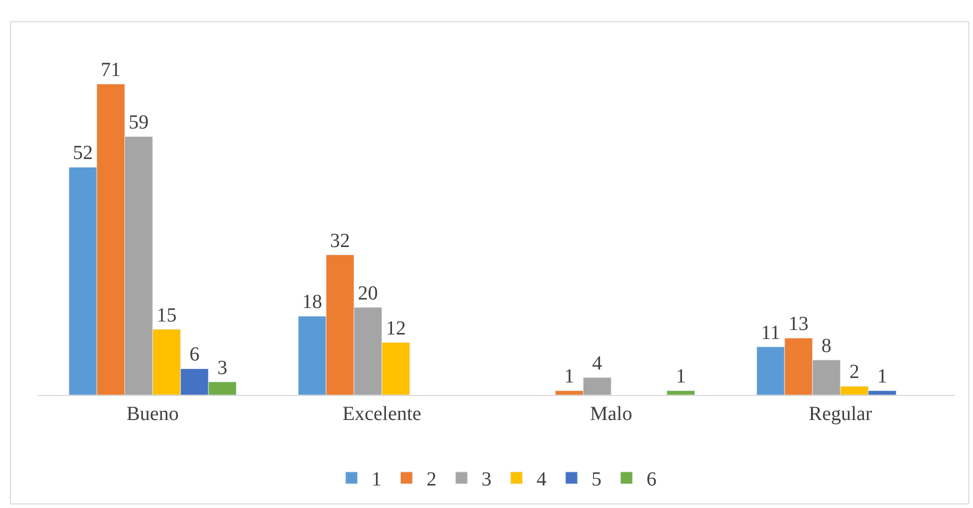 This screenshot has height=508, width=973. I want to click on data-label: 11, so click(770, 333).